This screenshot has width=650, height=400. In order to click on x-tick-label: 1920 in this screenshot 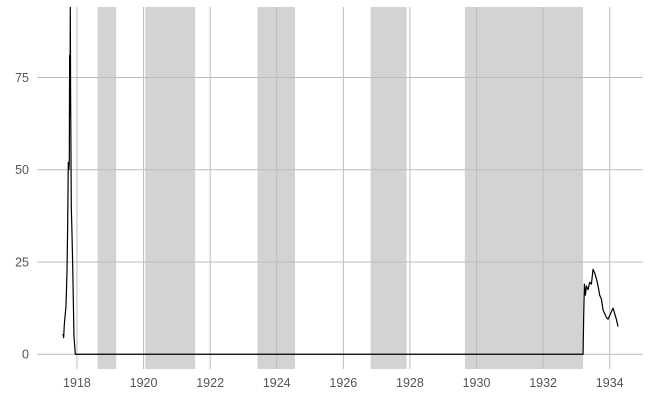, I will do `click(144, 383)`.